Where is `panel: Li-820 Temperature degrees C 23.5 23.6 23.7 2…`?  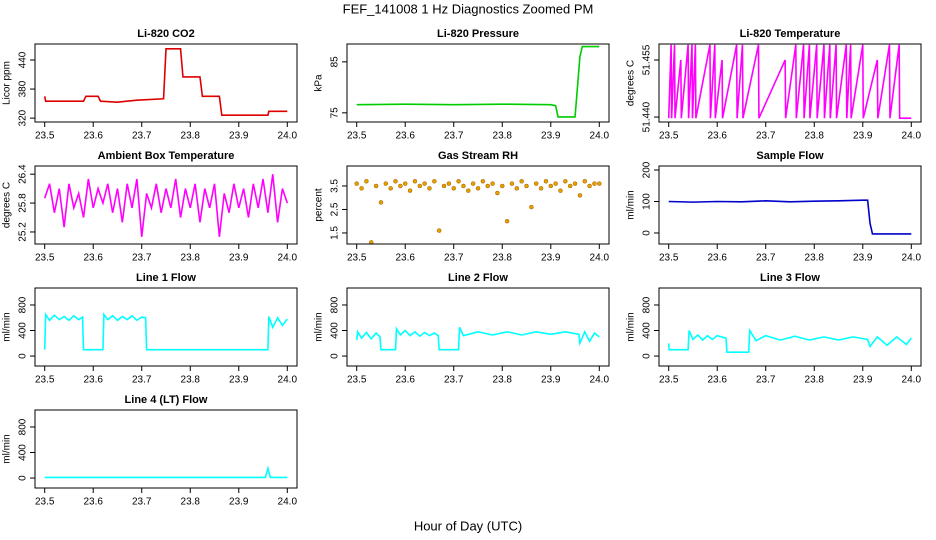
panel: Li-820 Temperature degrees C 23.5 23.6 23.7 2… is located at coordinates (774, 85).